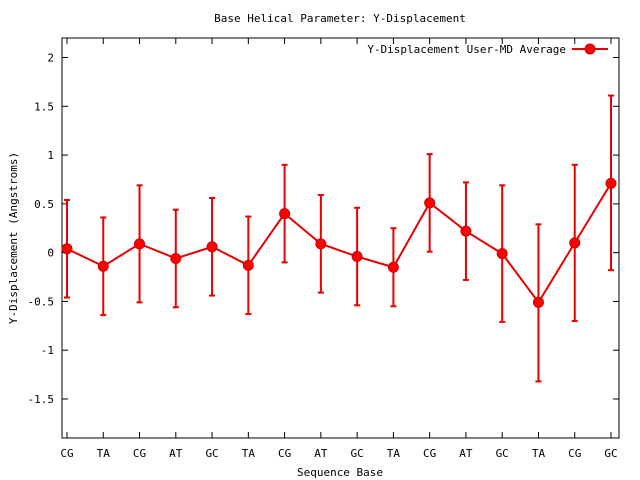 The image size is (640, 480). What do you see at coordinates (44, 106) in the screenshot?
I see `y-tick-label: 1.5` at bounding box center [44, 106].